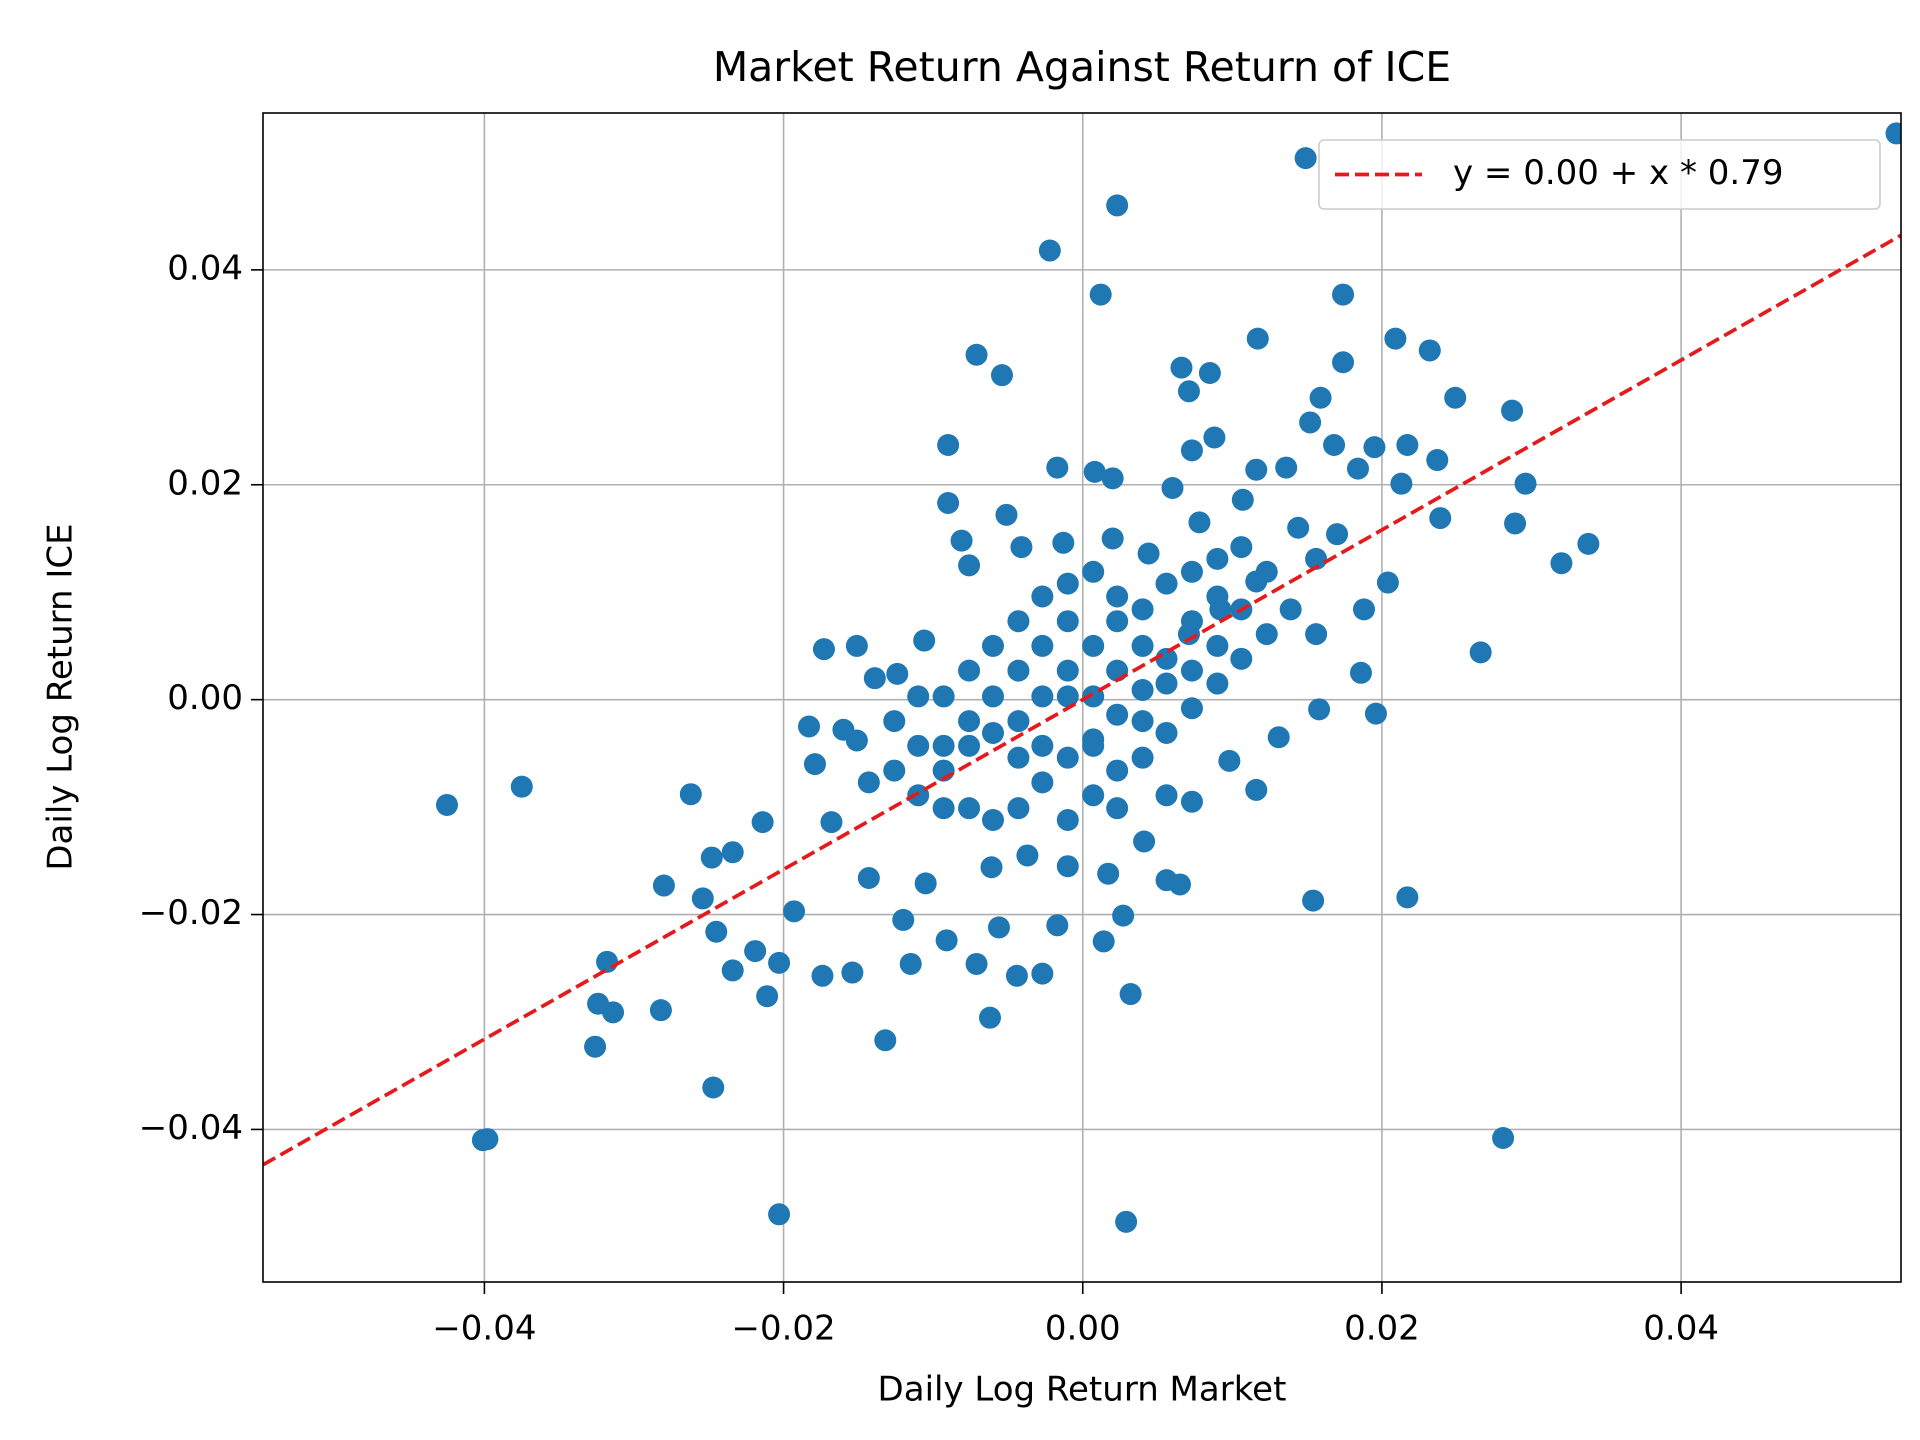 The image size is (1920, 1440). Describe the element at coordinates (1082, 1390) in the screenshot. I see `x-axis-label: Daily Log Return Market` at that location.